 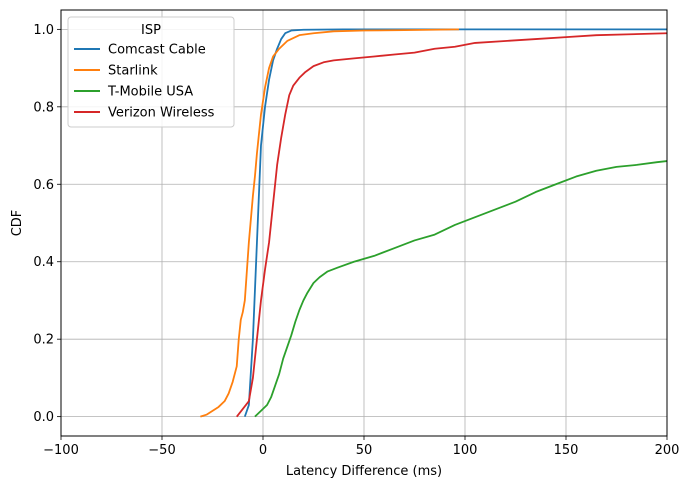 I want to click on legend-label-starlink: Starlink, so click(x=133, y=71).